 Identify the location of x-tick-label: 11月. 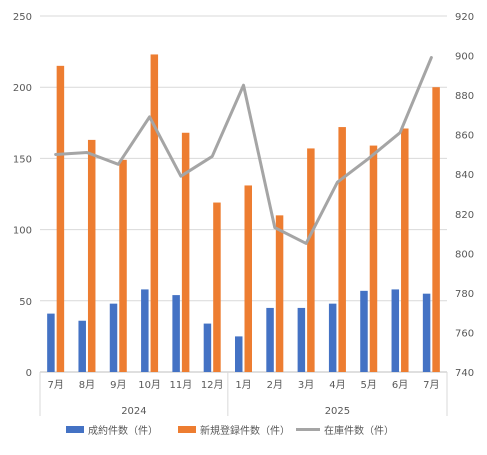
(181, 385).